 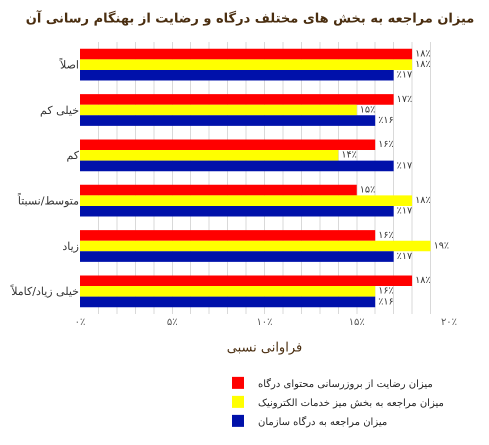 What do you see at coordinates (73, 155) in the screenshot?
I see `y-tick-label: کم` at bounding box center [73, 155].